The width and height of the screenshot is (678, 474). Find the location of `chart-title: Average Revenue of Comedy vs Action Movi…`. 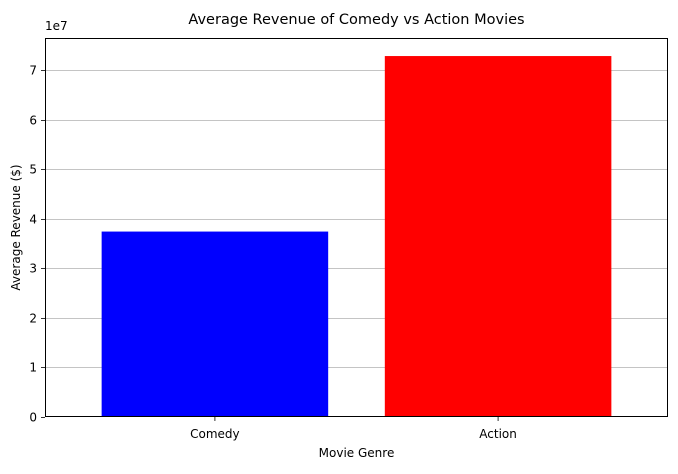

chart-title: Average Revenue of Comedy vs Action Movi… is located at coordinates (356, 20).